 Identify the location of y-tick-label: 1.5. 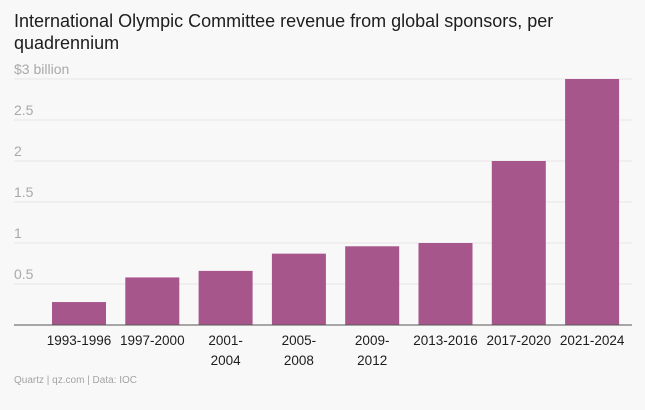
(24, 192).